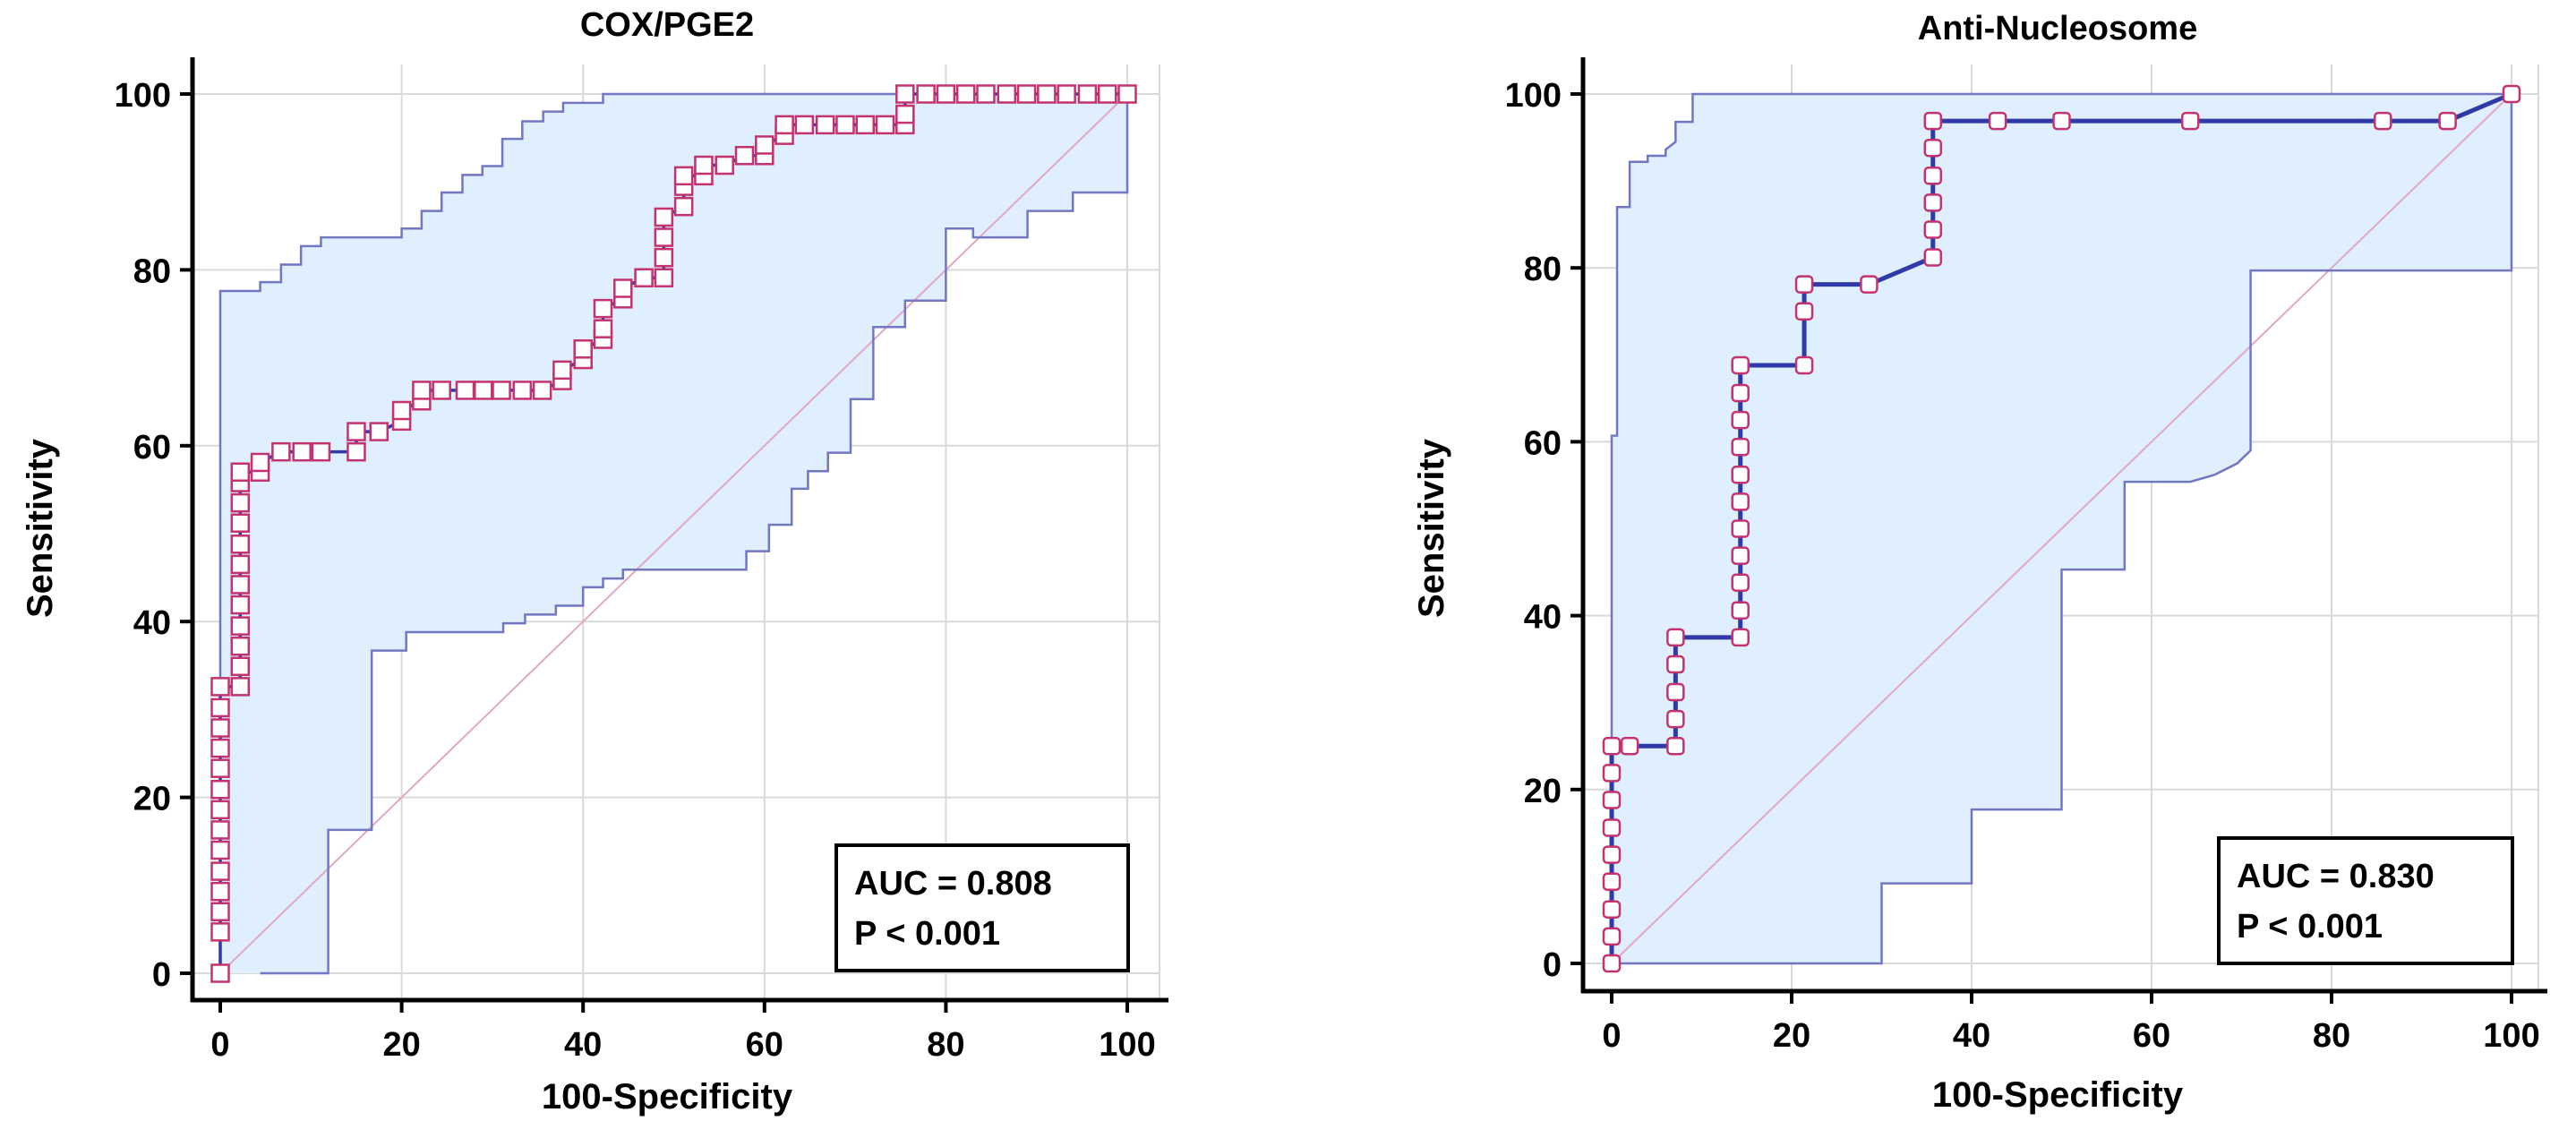 The height and width of the screenshot is (1138, 2576). I want to click on auc-label: AUC = 0.830, so click(2336, 877).